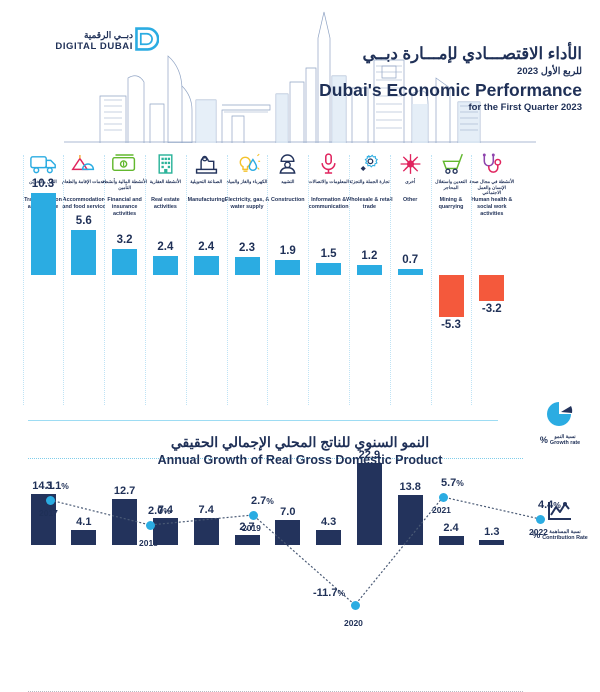 The height and width of the screenshot is (692, 600). I want to click on subtitle-arabic: للربع الأول 2023, so click(549, 71).